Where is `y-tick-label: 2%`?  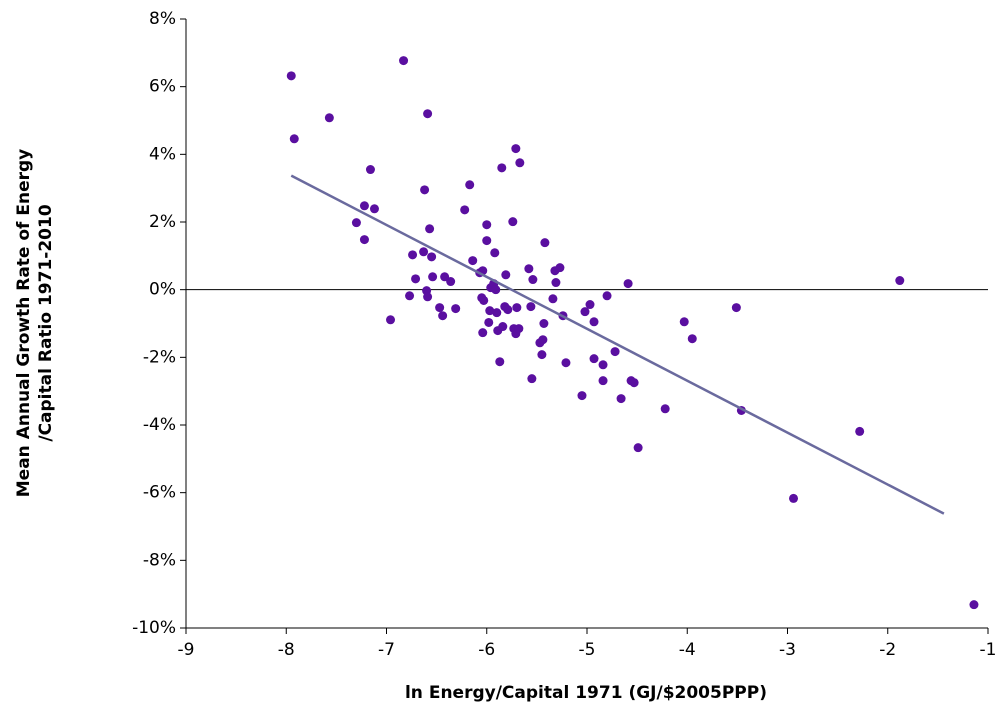
y-tick-label: 2% is located at coordinates (162, 222).